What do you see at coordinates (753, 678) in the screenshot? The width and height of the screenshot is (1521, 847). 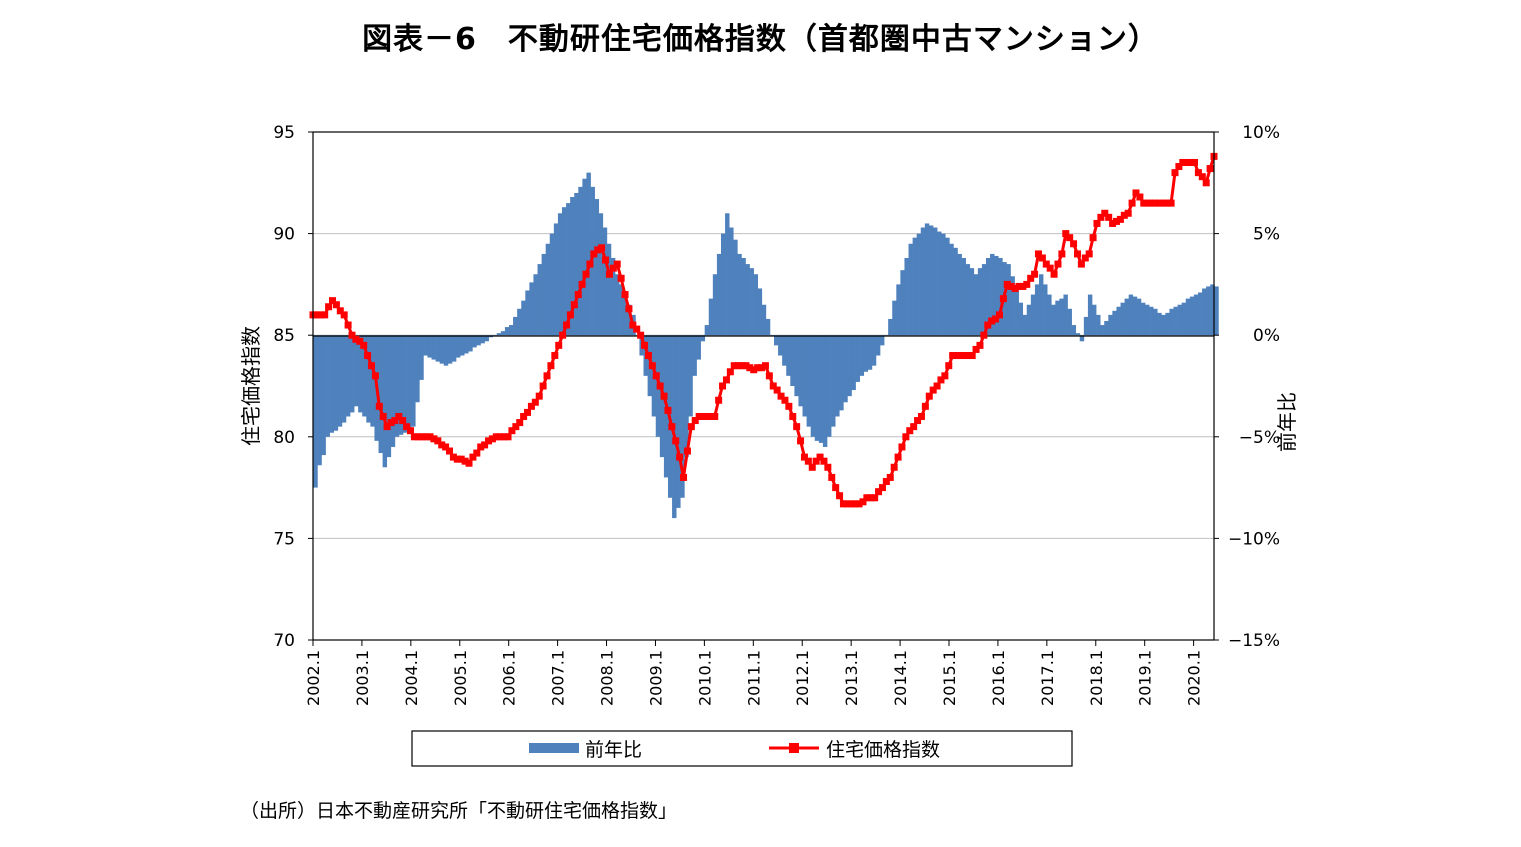 I see `x-tick-label: 2011.1` at bounding box center [753, 678].